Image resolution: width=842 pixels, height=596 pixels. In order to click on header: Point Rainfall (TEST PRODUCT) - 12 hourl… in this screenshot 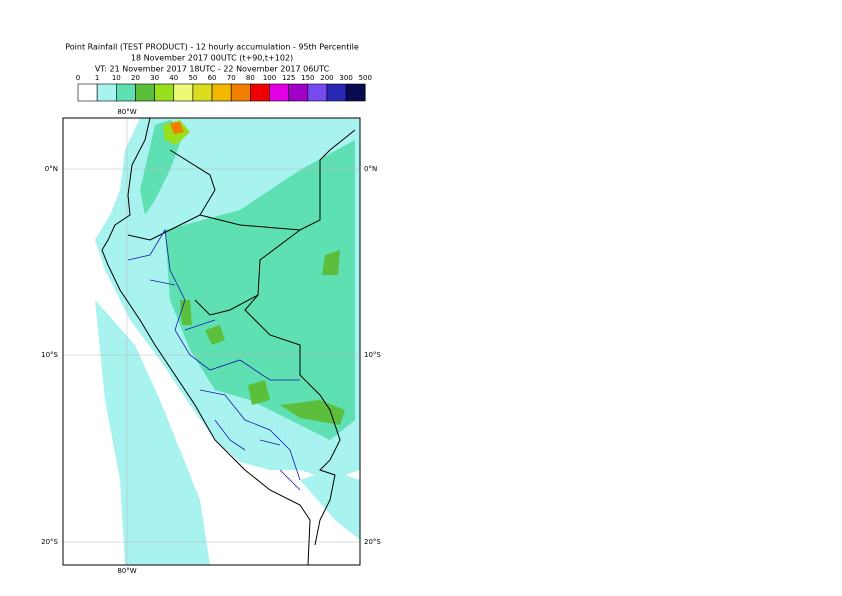, I will do `click(212, 58)`.